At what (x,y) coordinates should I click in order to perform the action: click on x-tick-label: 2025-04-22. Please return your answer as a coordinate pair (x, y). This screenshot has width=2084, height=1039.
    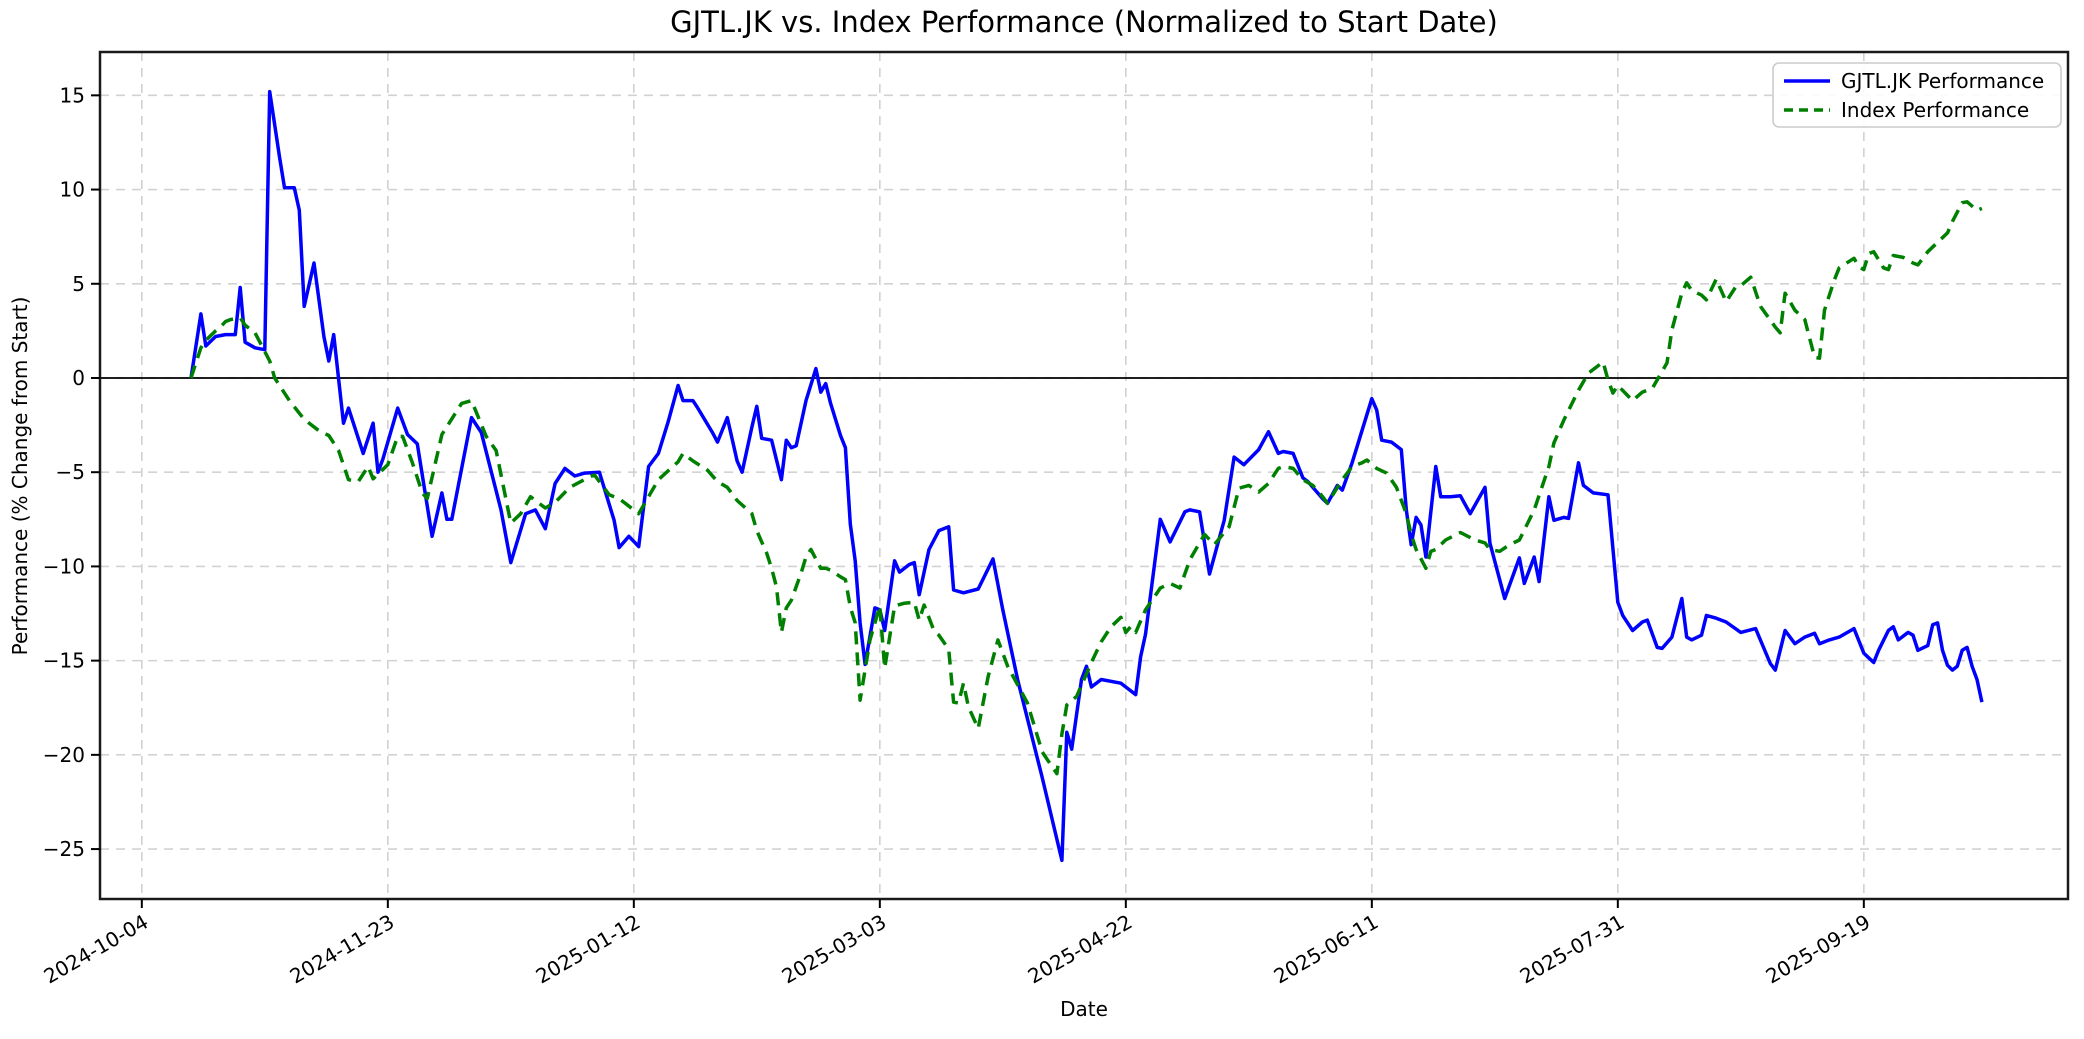
    Looking at the image, I should click on (1080, 949).